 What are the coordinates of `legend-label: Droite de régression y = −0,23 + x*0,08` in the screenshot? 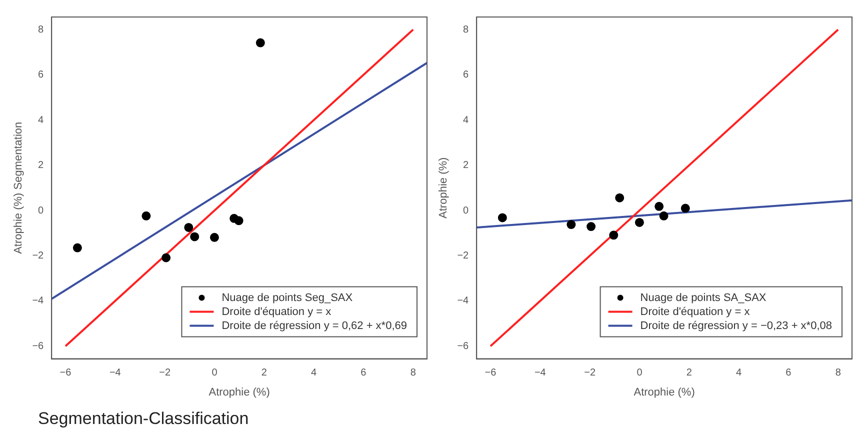 It's located at (736, 326).